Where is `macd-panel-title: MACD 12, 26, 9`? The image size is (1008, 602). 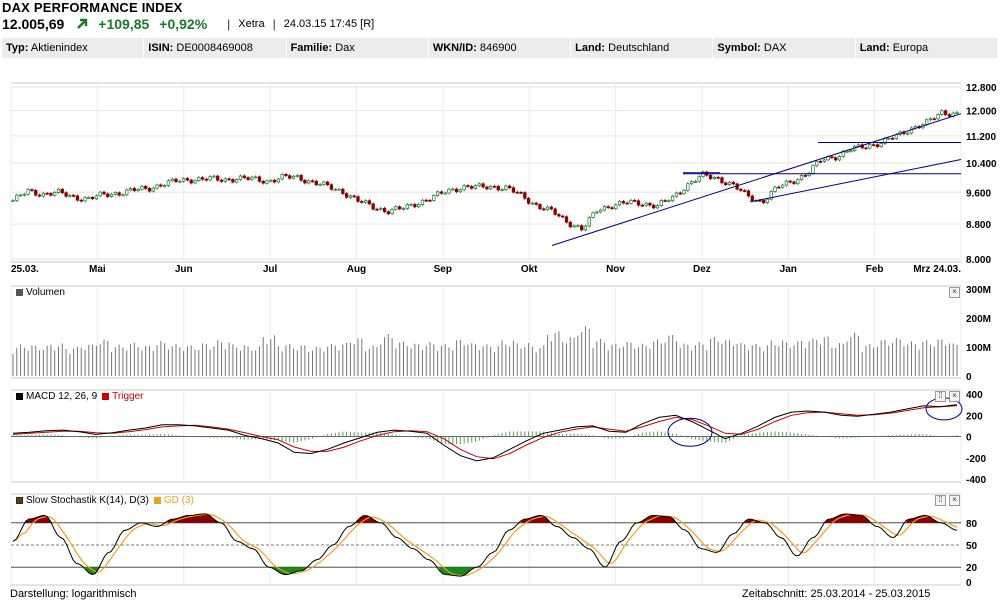
macd-panel-title: MACD 12, 26, 9 is located at coordinates (62, 396).